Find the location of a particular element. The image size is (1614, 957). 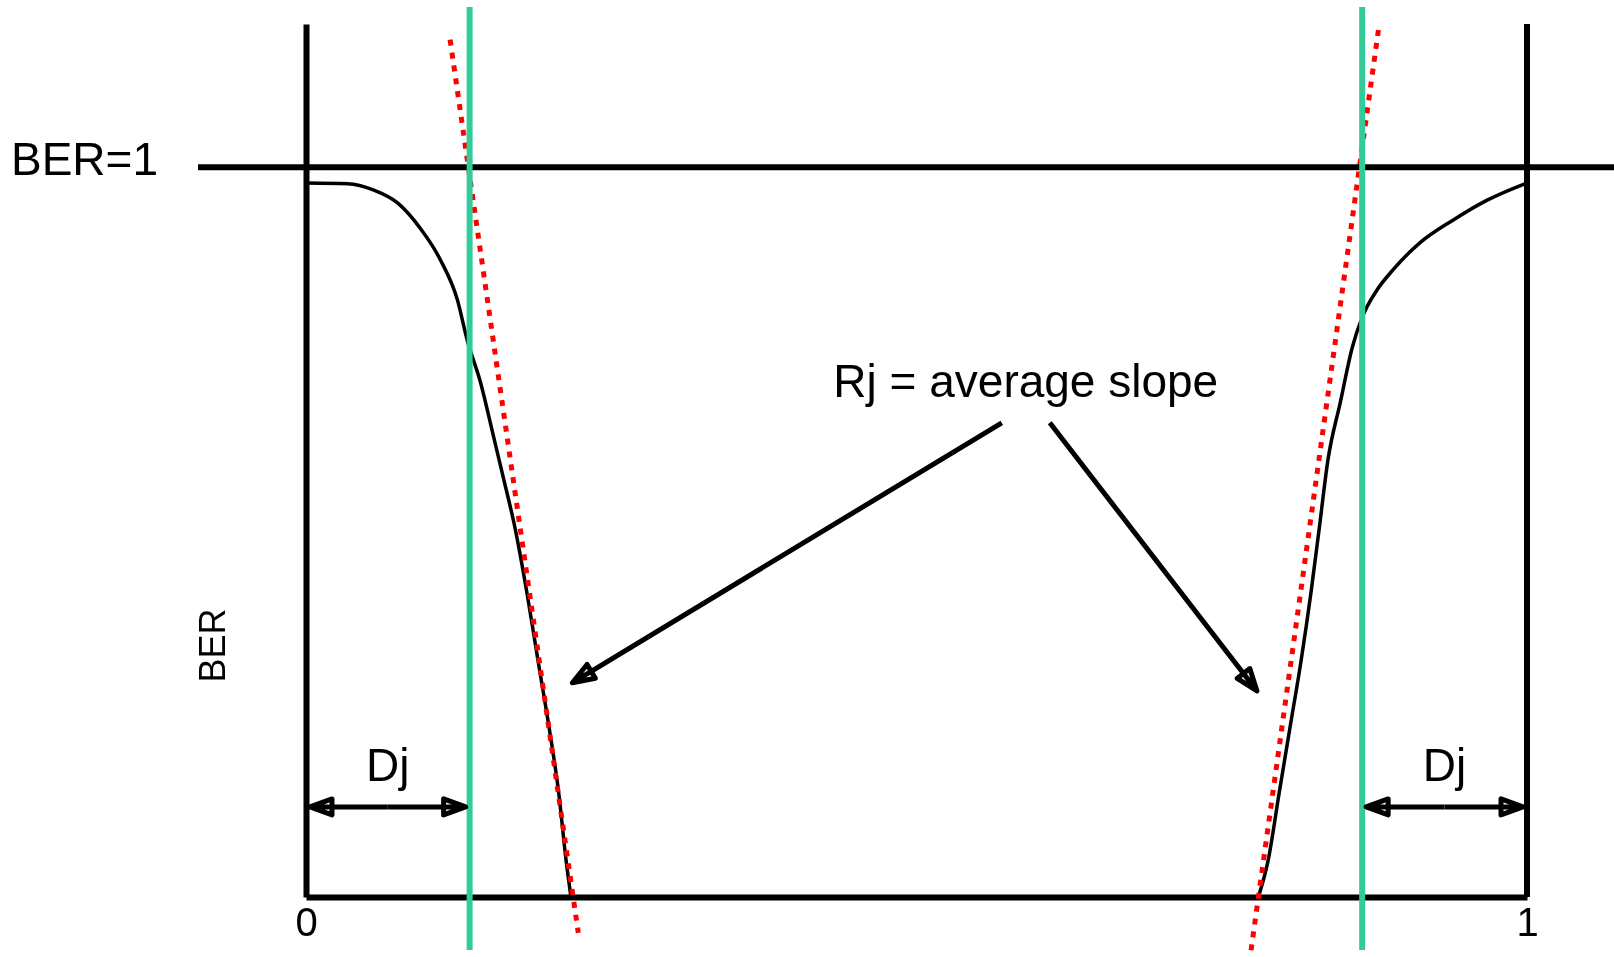

annotation: Rj = average slope is located at coordinates (1026, 380).